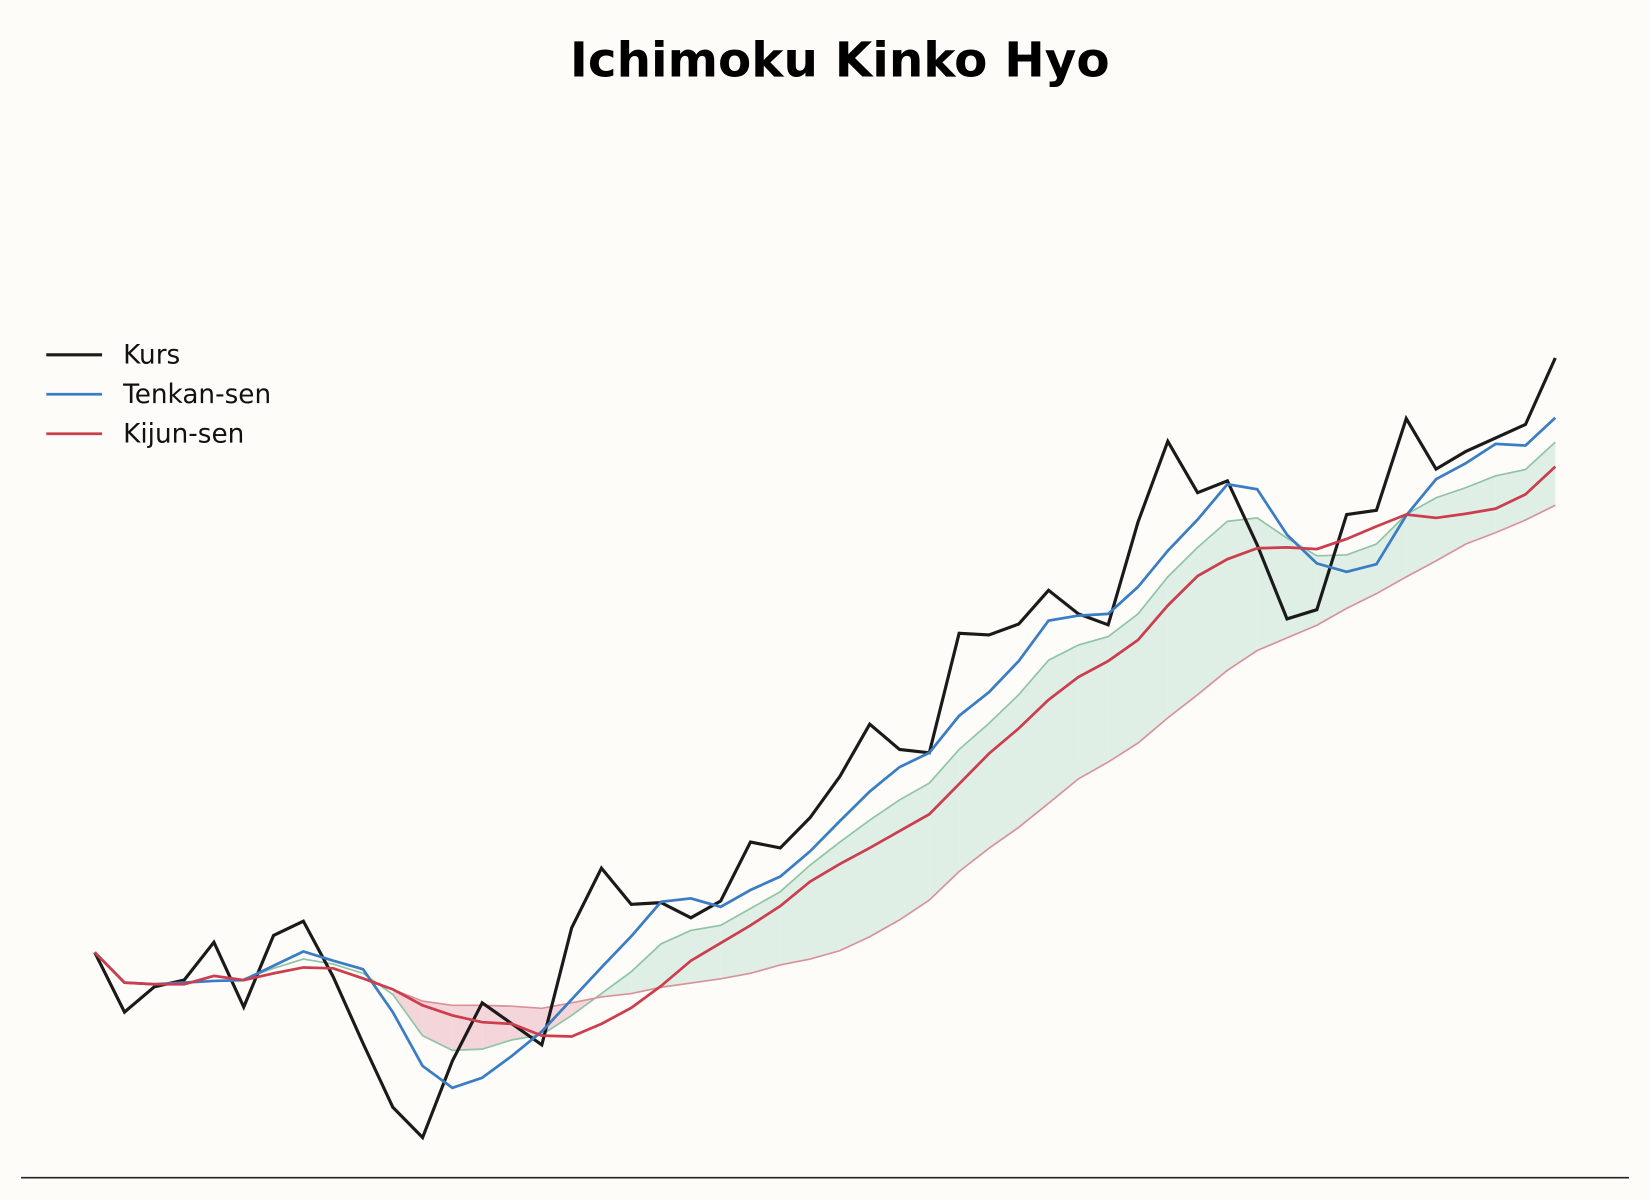  What do you see at coordinates (840, 60) in the screenshot?
I see `chart-title: Ichimoku Kinko Hyo` at bounding box center [840, 60].